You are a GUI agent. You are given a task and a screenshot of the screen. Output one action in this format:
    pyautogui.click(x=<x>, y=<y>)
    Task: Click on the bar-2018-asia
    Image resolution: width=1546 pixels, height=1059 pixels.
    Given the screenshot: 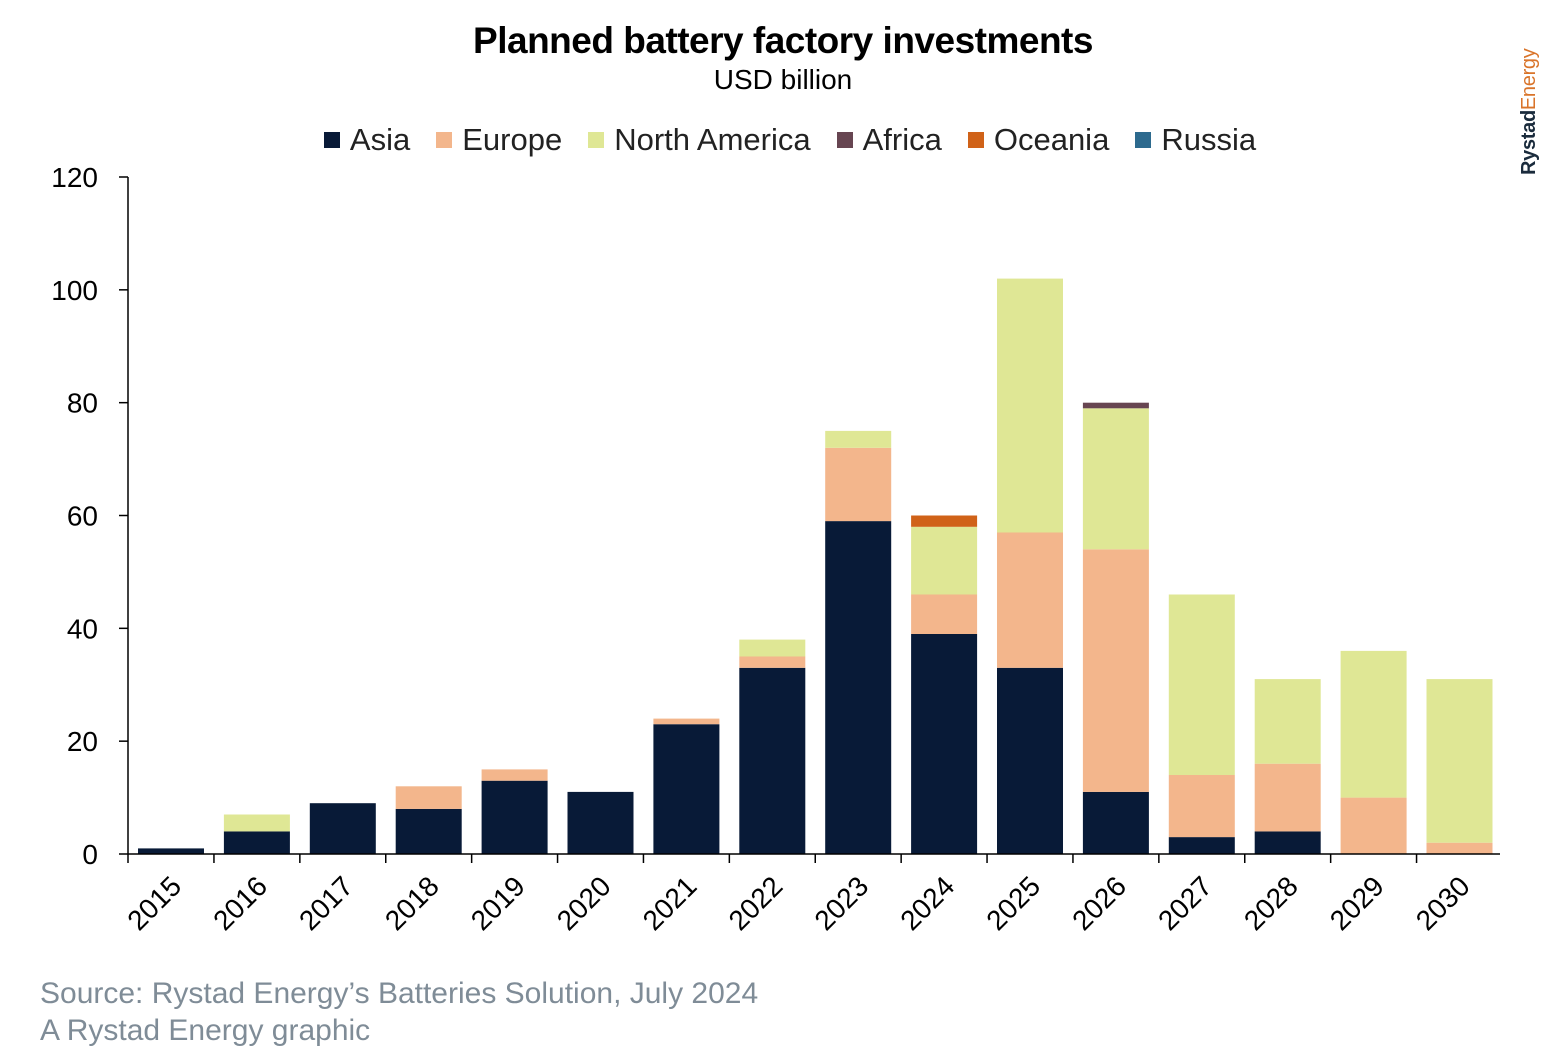 What is the action you would take?
    pyautogui.click(x=428, y=831)
    